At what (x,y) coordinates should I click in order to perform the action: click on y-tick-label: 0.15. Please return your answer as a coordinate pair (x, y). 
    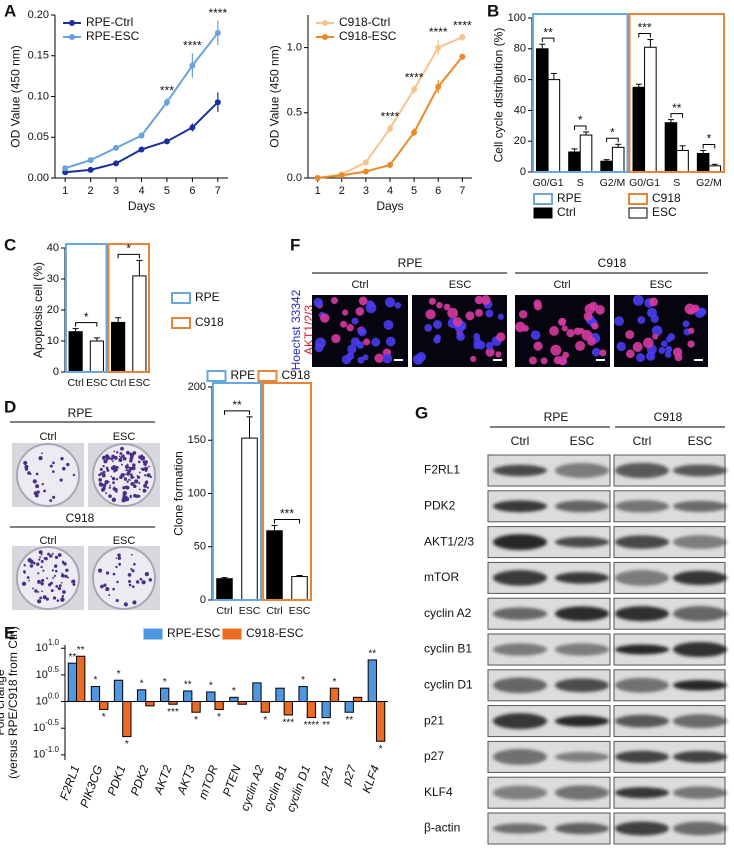
    Looking at the image, I should click on (38, 56).